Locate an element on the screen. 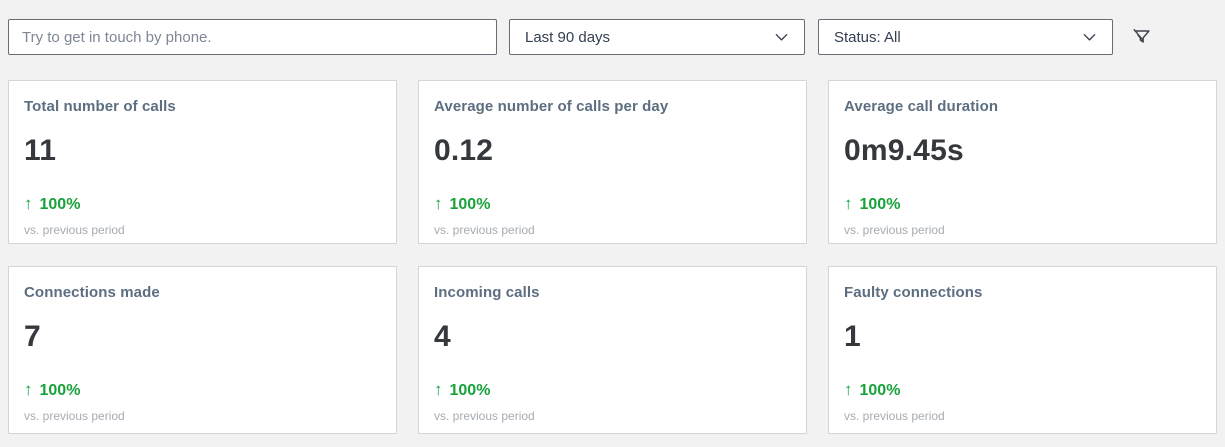 The image size is (1225, 447). period-dropdown: Last 90 days is located at coordinates (657, 37).